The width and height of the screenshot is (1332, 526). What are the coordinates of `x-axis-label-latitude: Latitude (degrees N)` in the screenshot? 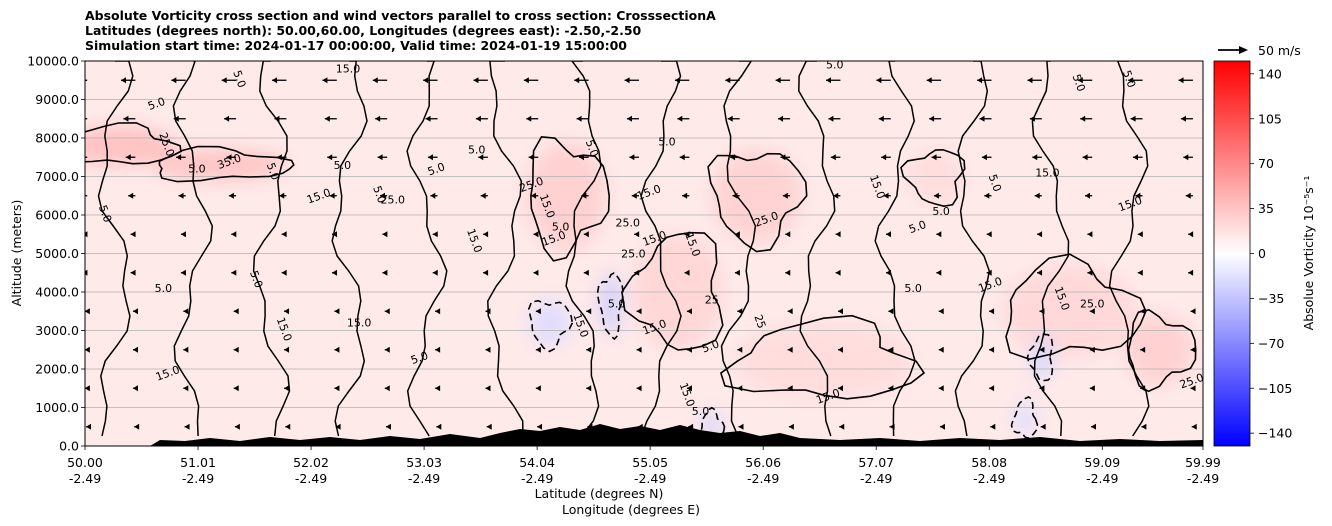 It's located at (599, 493).